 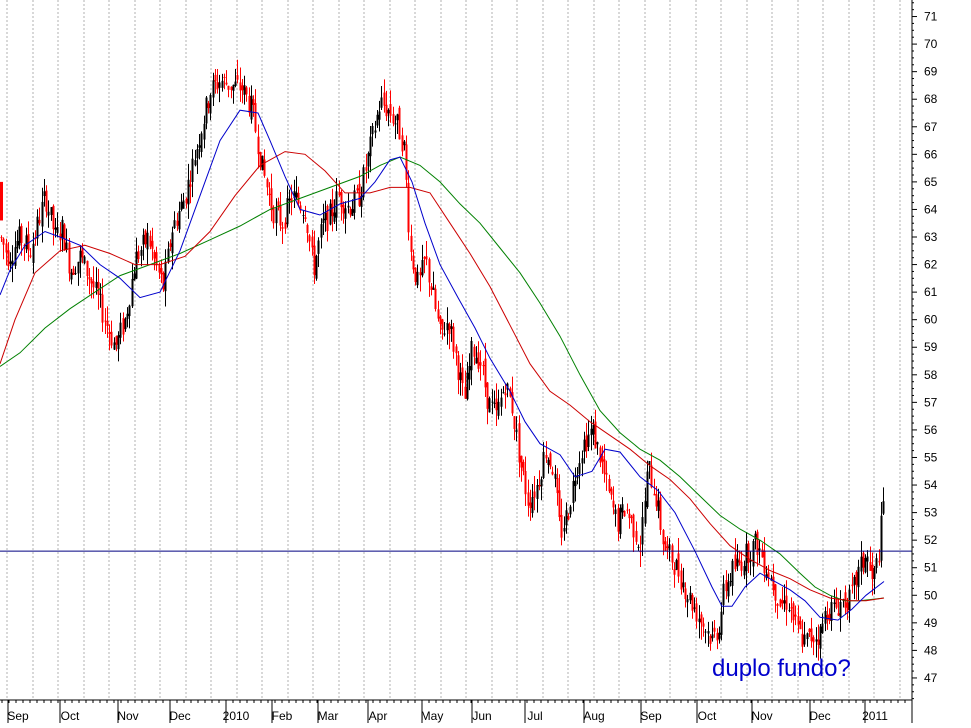 I want to click on left-edge-marker, so click(x=1, y=201).